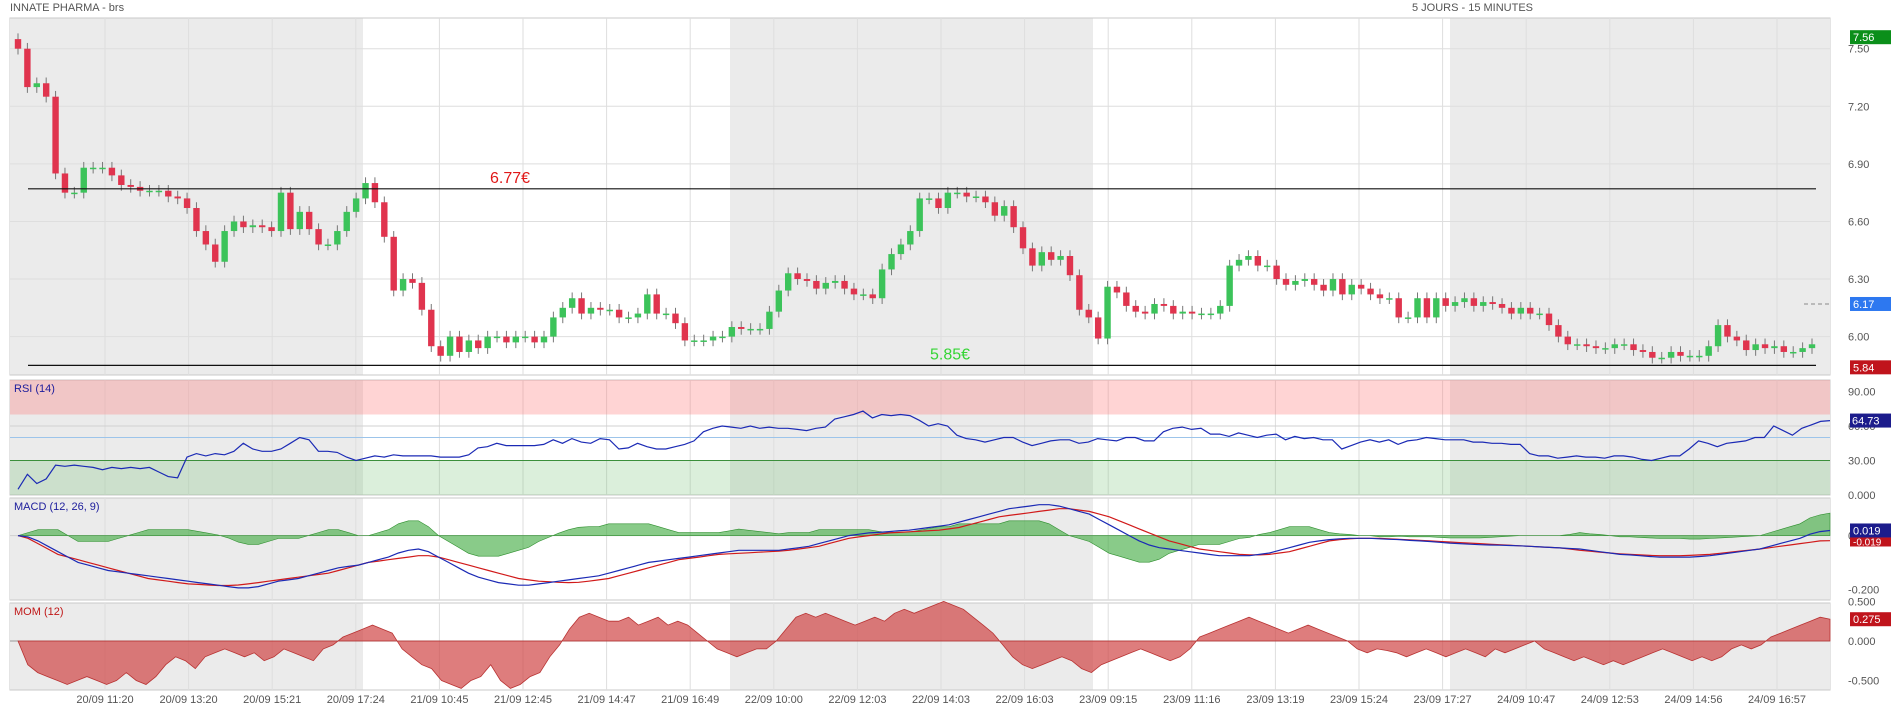 This screenshot has width=1891, height=710. I want to click on x-tick-label: 21/09 10:45, so click(439, 700).